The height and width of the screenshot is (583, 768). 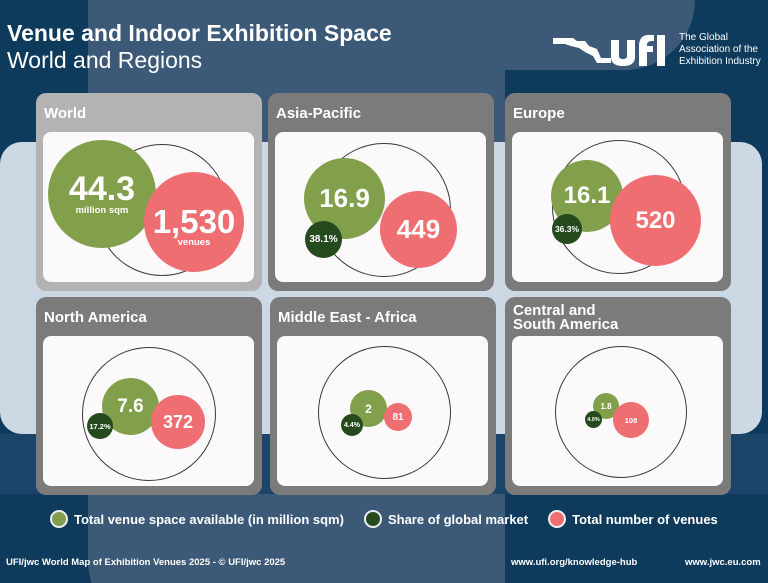 I want to click on panel-chart: 16.1 520 36.3%, so click(x=617, y=207).